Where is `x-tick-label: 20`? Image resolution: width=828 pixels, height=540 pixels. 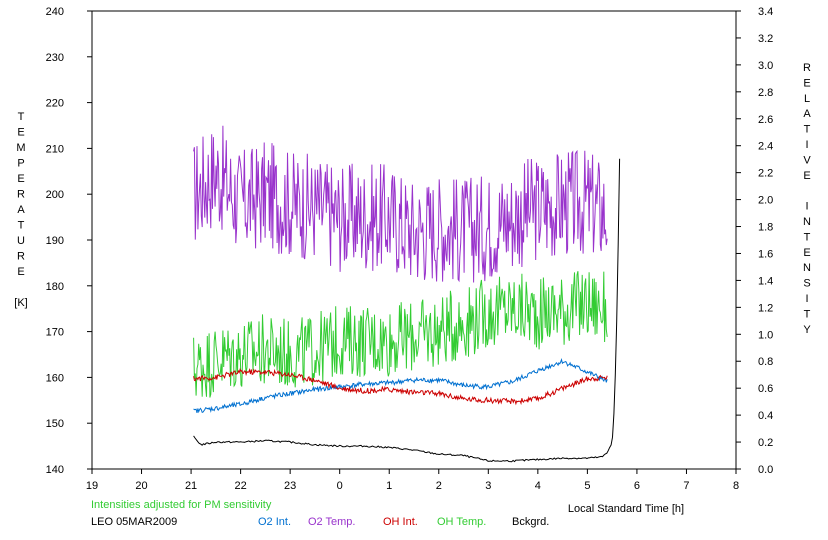
x-tick-label: 20 is located at coordinates (141, 486).